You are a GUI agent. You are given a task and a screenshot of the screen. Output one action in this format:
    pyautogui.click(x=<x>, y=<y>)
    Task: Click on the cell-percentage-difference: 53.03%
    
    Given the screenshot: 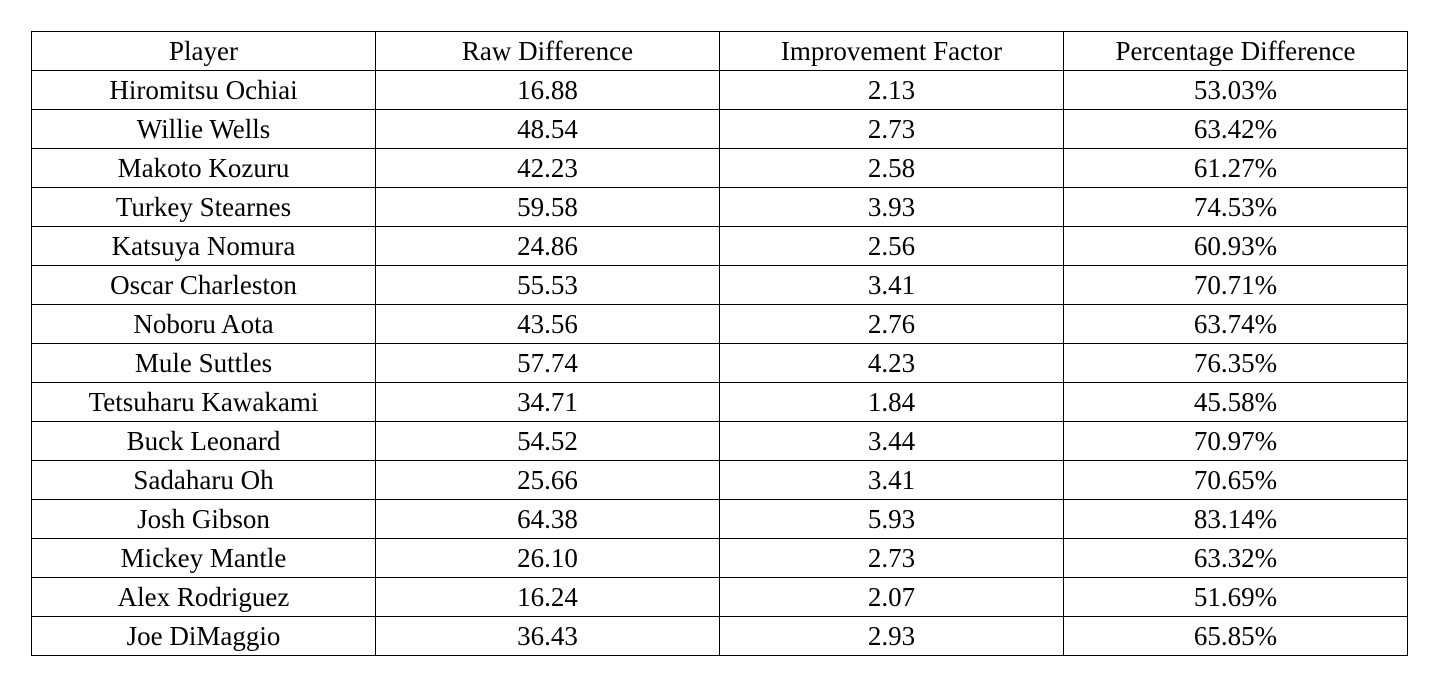 What is the action you would take?
    pyautogui.click(x=1235, y=90)
    